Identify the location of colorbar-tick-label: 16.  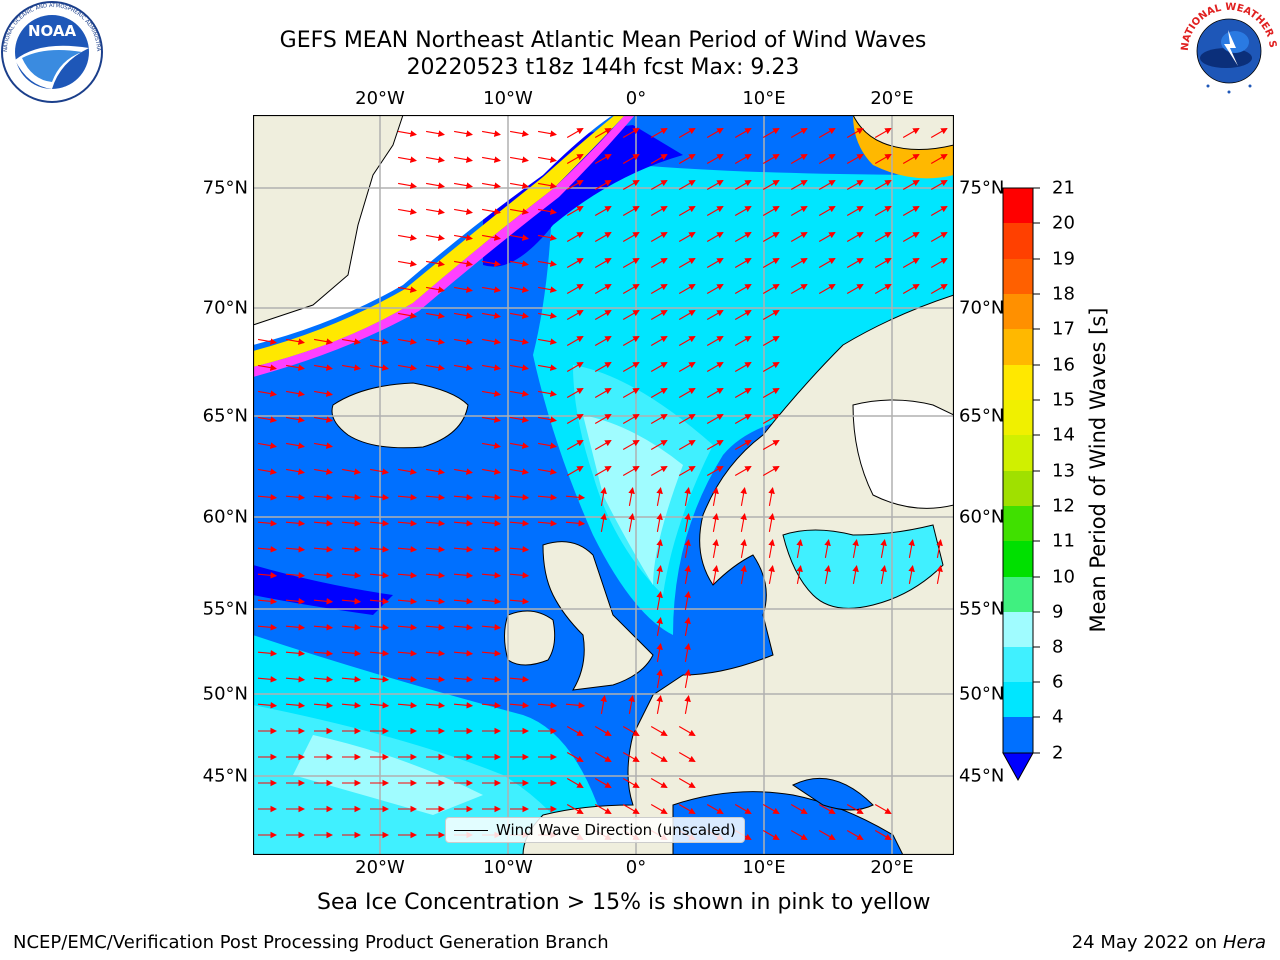
(1063, 365).